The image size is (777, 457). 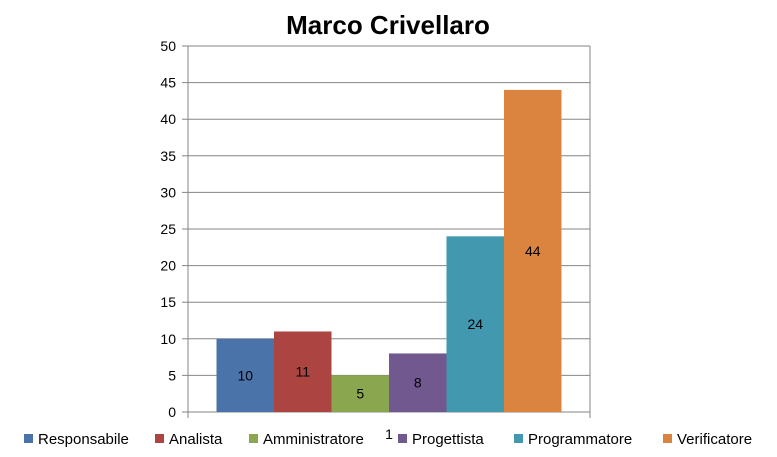 What do you see at coordinates (714, 439) in the screenshot?
I see `legend-label: Verificatore` at bounding box center [714, 439].